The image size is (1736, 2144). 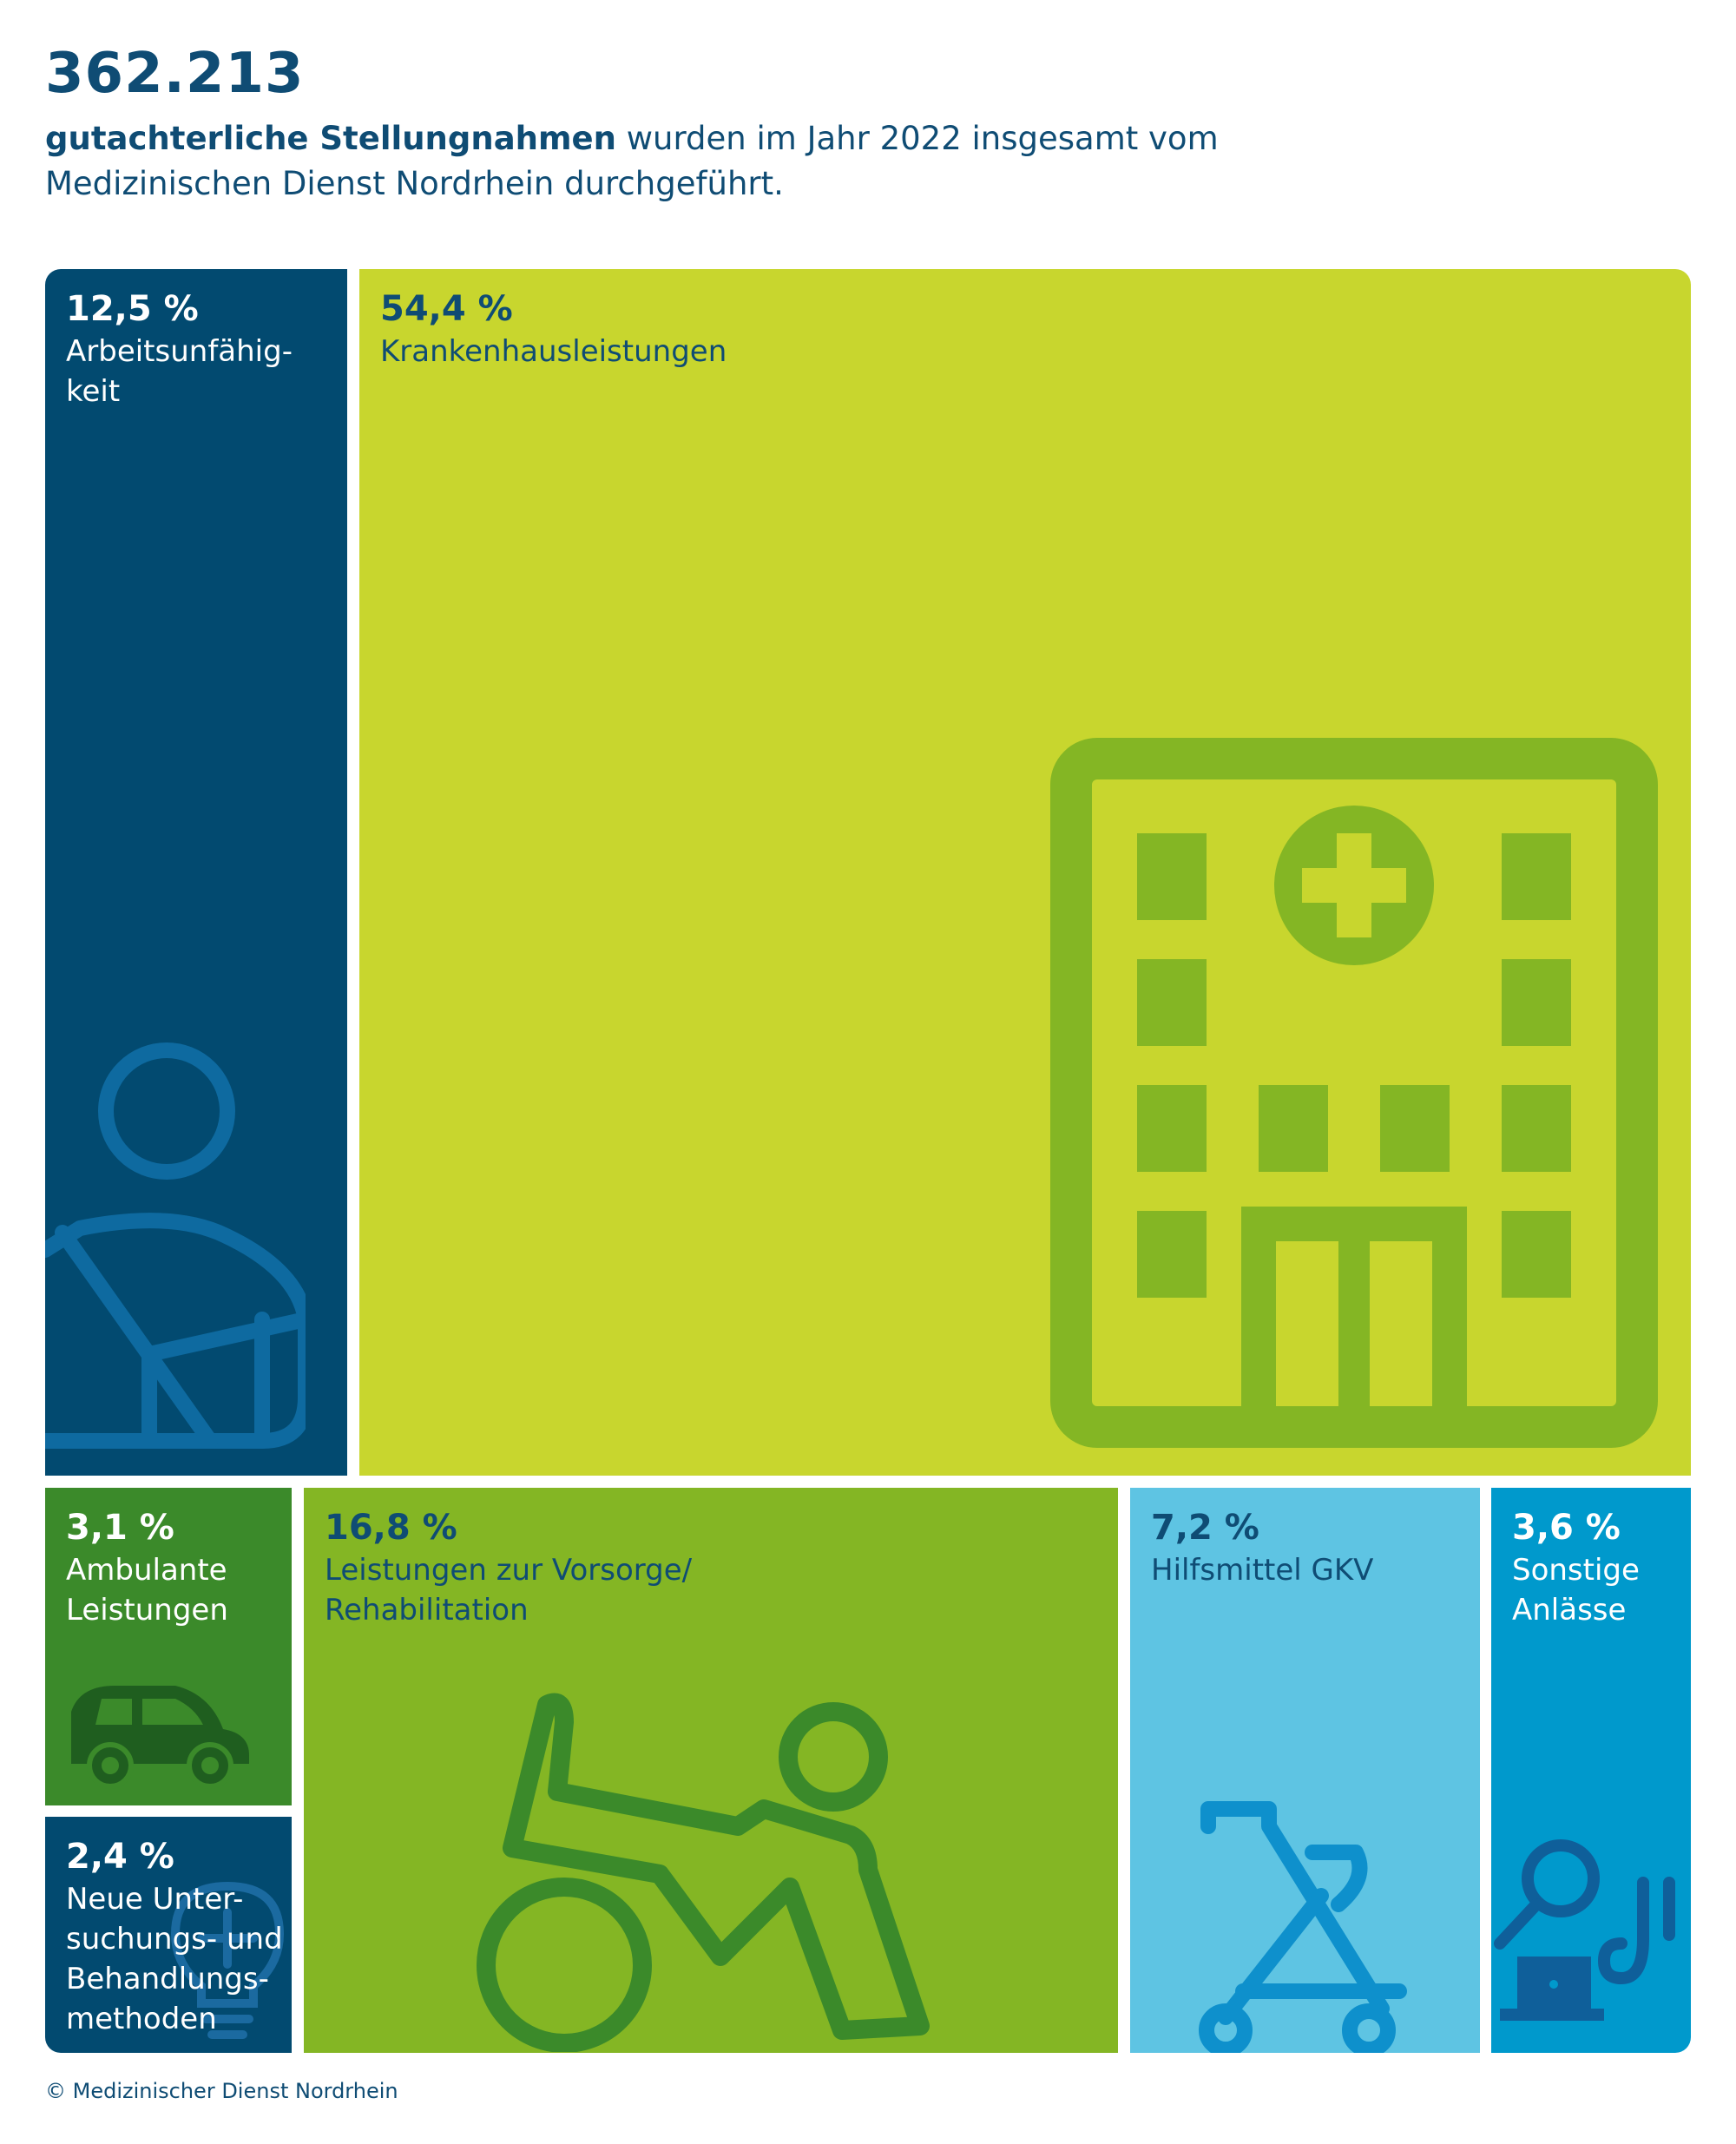 What do you see at coordinates (1576, 1591) in the screenshot?
I see `tile-label: Sonstige Anlässe` at bounding box center [1576, 1591].